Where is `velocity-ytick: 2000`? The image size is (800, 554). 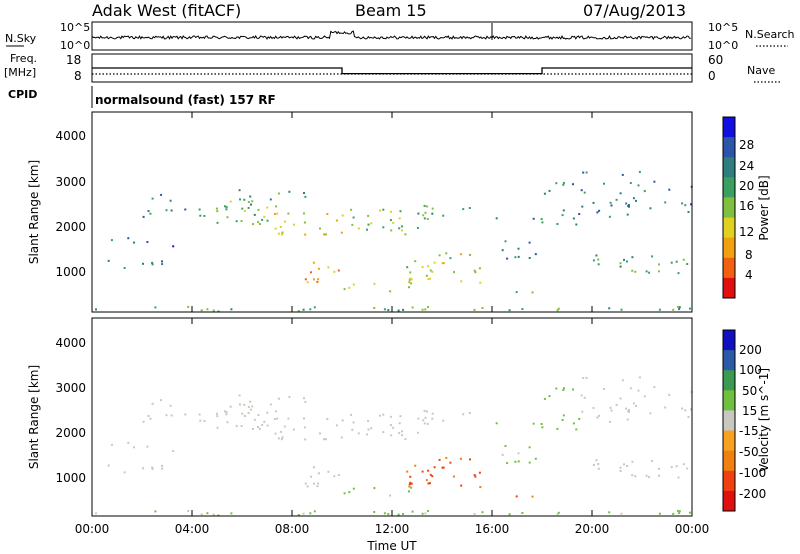
velocity-ytick: 2000 is located at coordinates (70, 433).